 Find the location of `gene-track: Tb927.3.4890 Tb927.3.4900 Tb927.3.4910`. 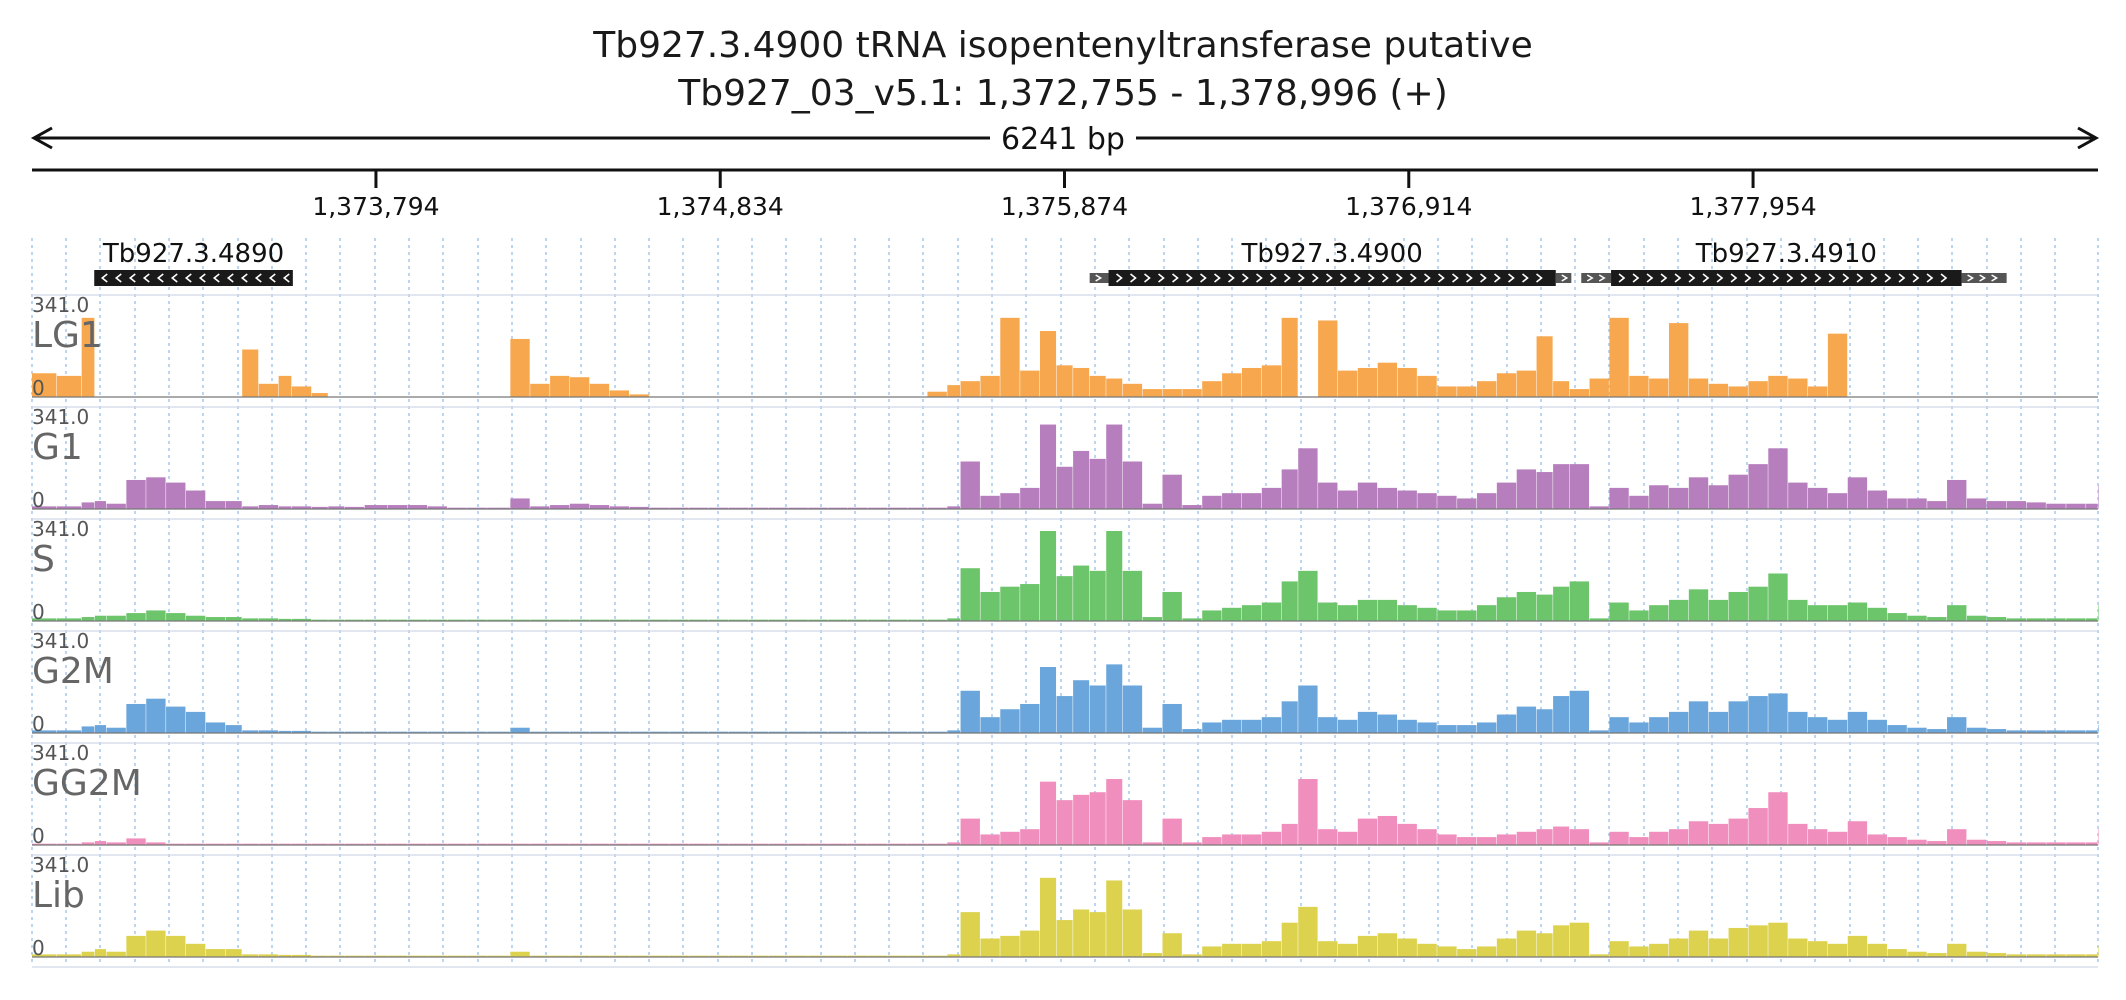

gene-track: Tb927.3.4890 Tb927.3.4900 Tb927.3.4910 is located at coordinates (1050, 262).